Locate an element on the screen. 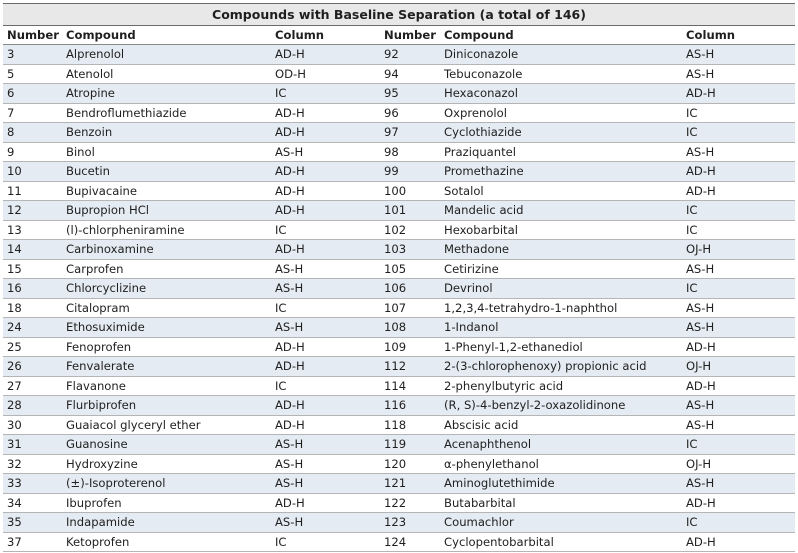 The height and width of the screenshot is (553, 798). cell-compound: α-phenylethanol is located at coordinates (561, 464).